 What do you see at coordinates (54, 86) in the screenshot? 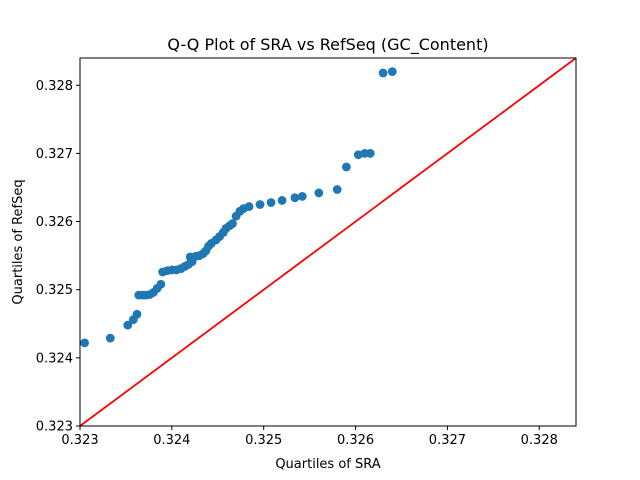
I see `y-tick-label: 0.328` at bounding box center [54, 86].